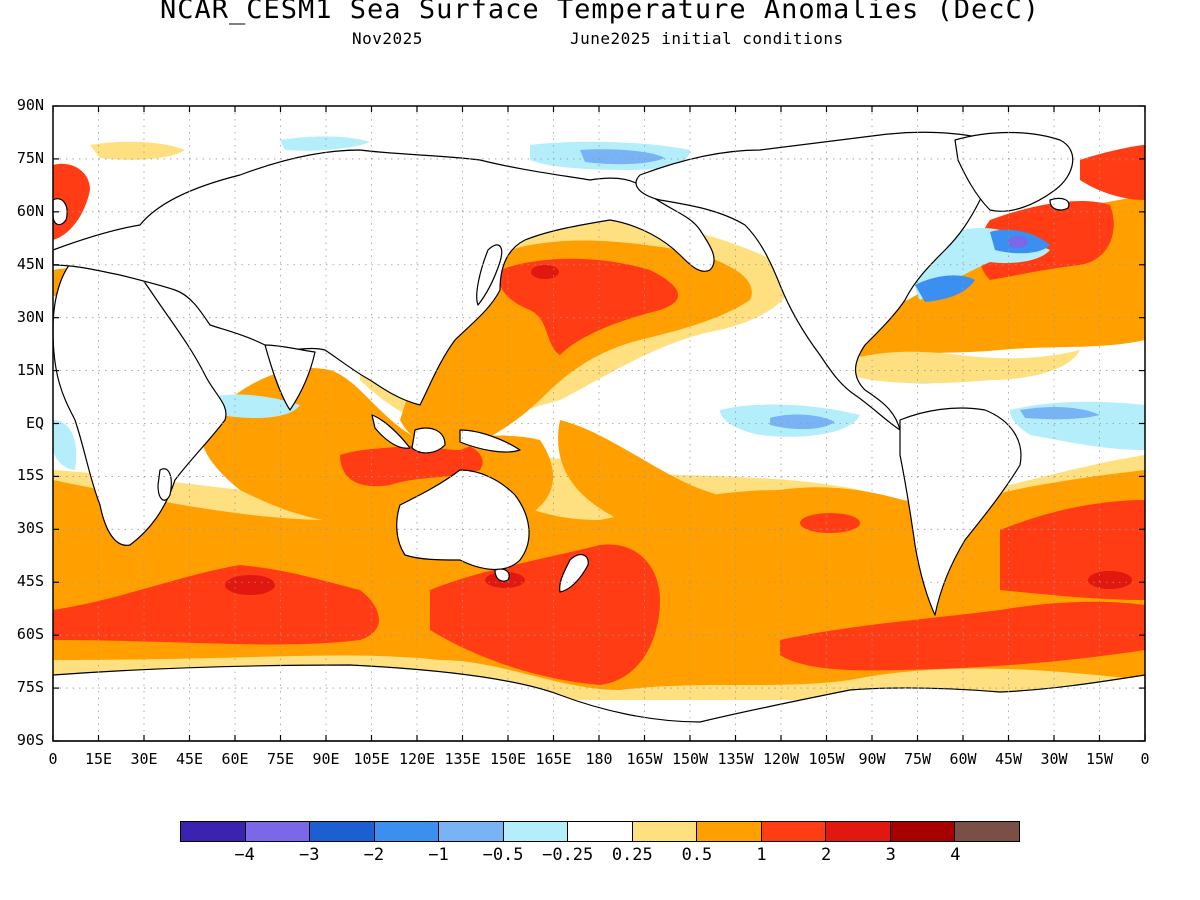 The image size is (1200, 900). I want to click on longitude-label: 45W, so click(1008, 759).